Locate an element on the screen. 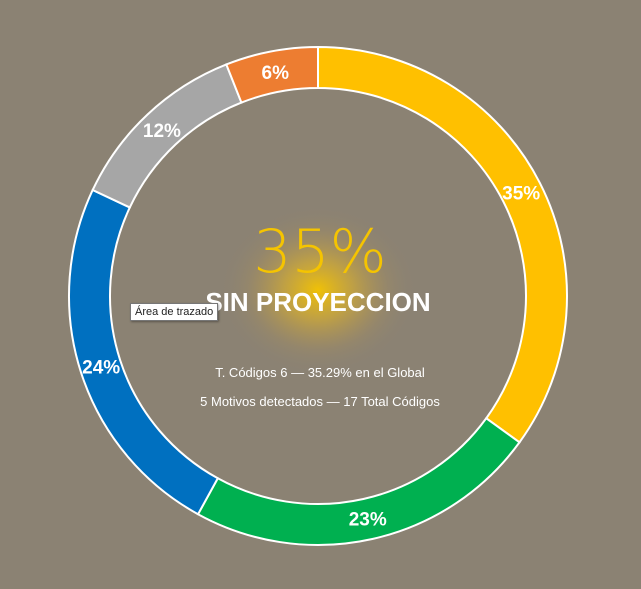  center-glow is located at coordinates (318, 290).